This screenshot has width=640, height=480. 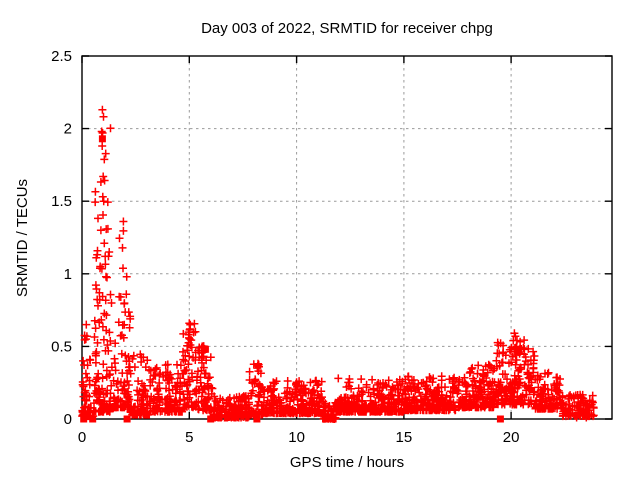 What do you see at coordinates (68, 274) in the screenshot?
I see `y-tick-label: 1` at bounding box center [68, 274].